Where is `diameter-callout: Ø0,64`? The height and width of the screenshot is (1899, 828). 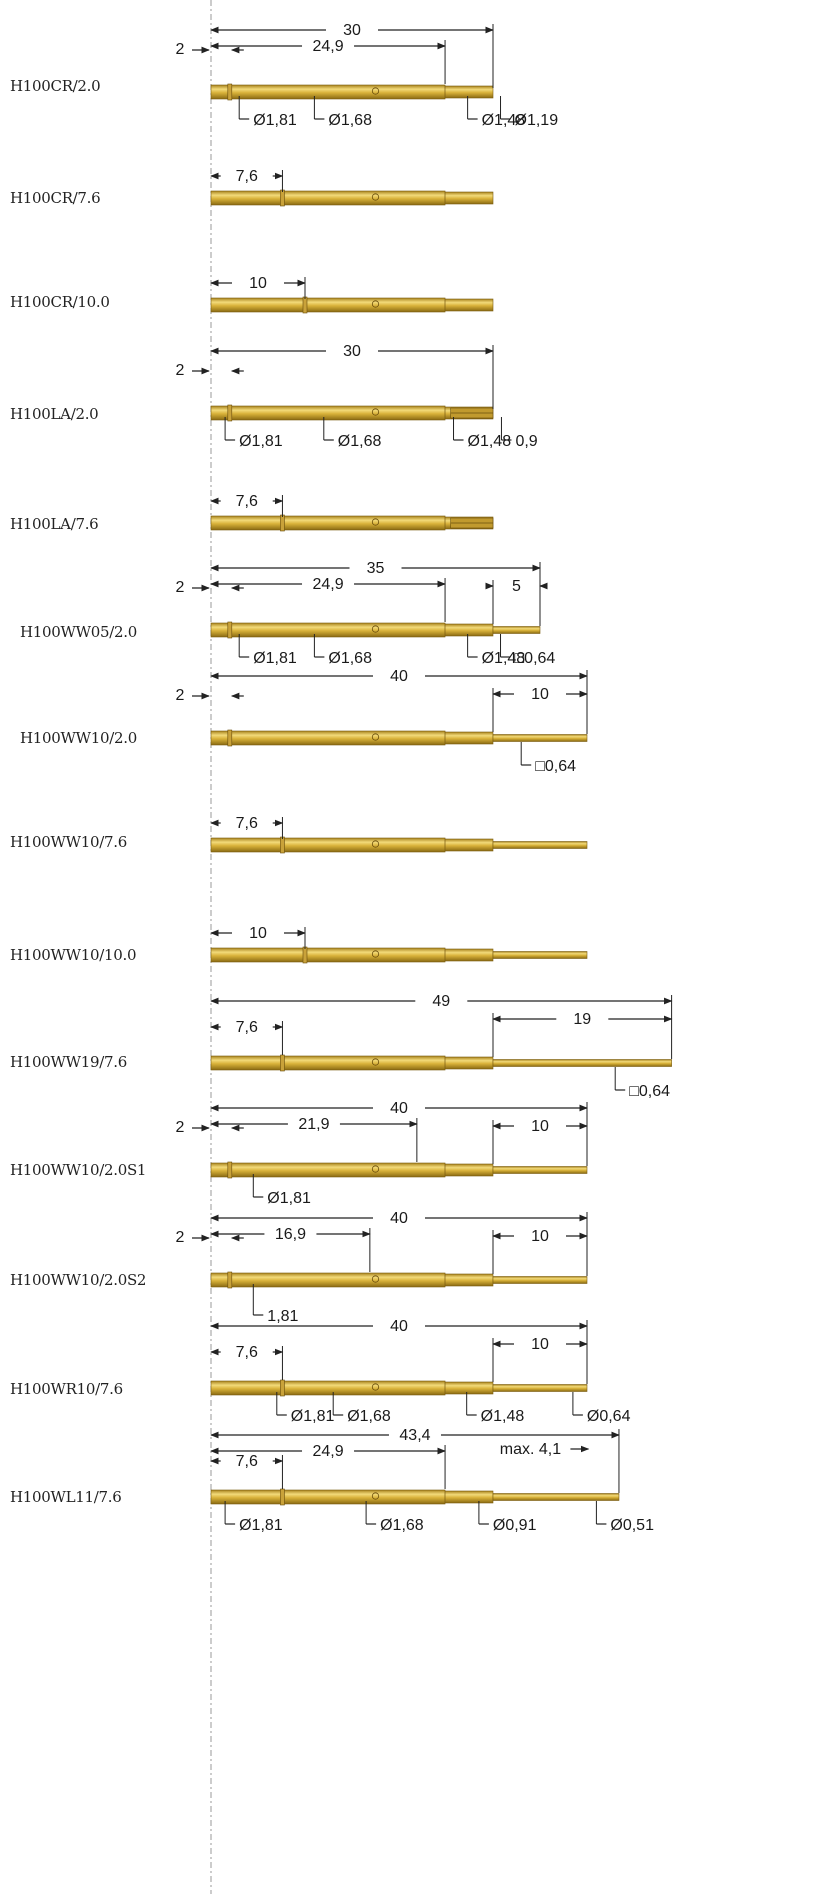
diameter-callout: Ø0,64 is located at coordinates (609, 1416).